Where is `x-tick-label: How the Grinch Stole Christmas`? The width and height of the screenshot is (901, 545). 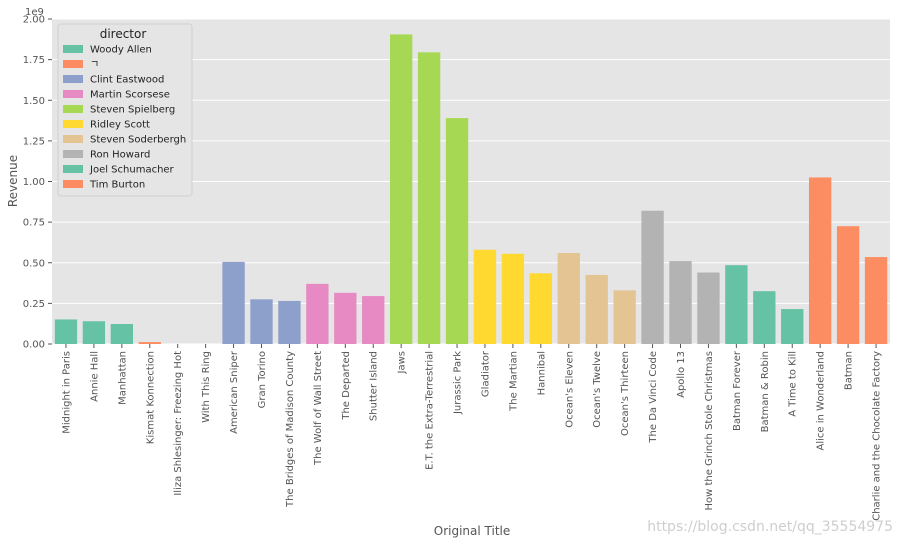
x-tick-label: How the Grinch Stole Christmas is located at coordinates (709, 431).